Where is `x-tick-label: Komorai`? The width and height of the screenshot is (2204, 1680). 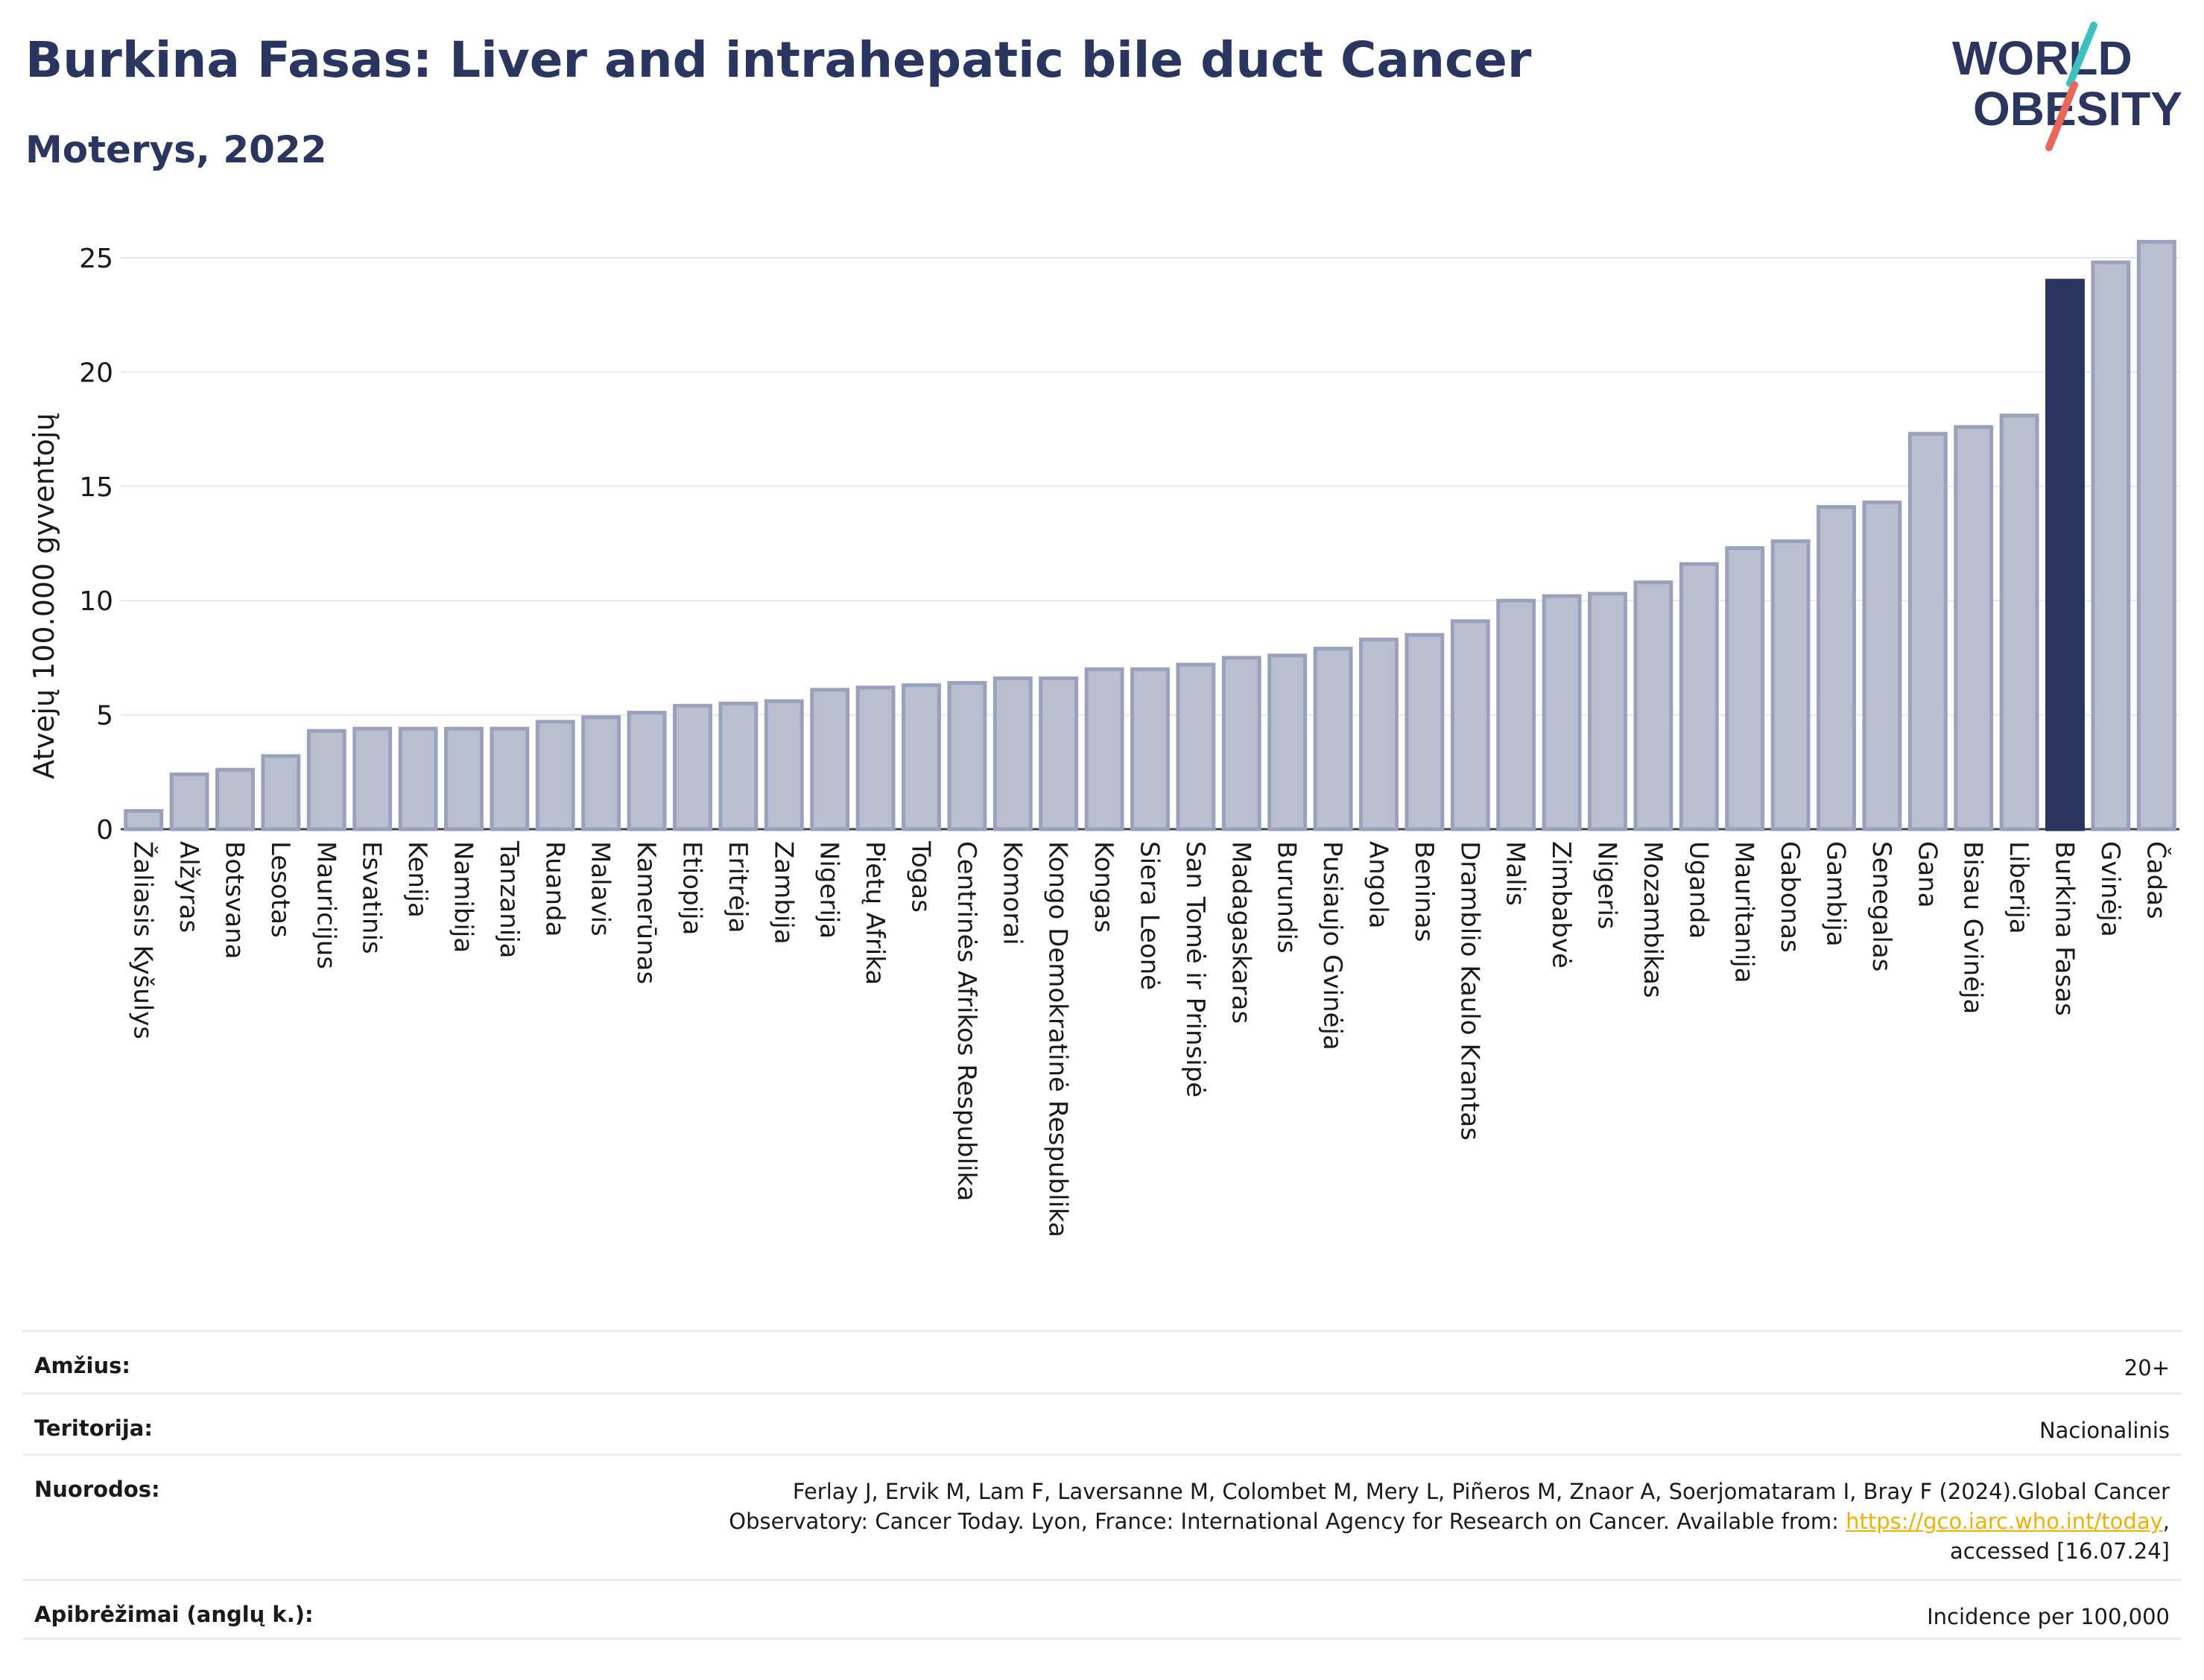 x-tick-label: Komorai is located at coordinates (1012, 893).